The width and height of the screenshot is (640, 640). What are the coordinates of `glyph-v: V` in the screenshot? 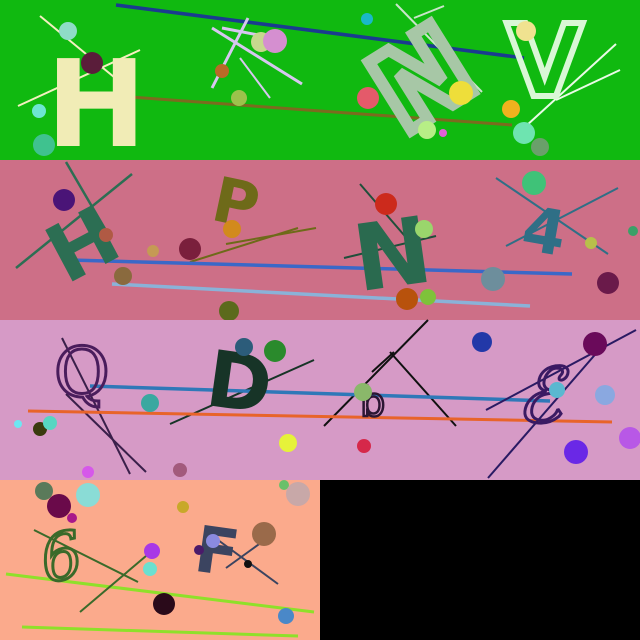 It's located at (544, 61).